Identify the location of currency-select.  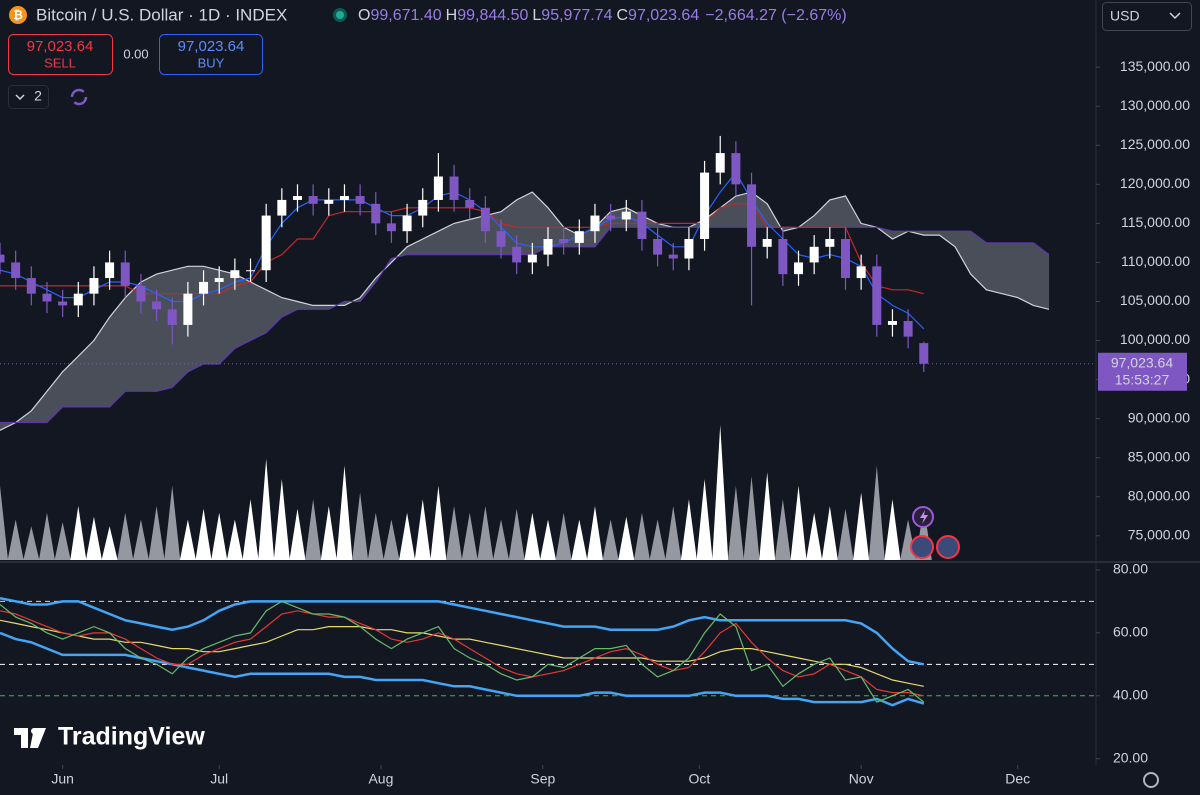
(1147, 16).